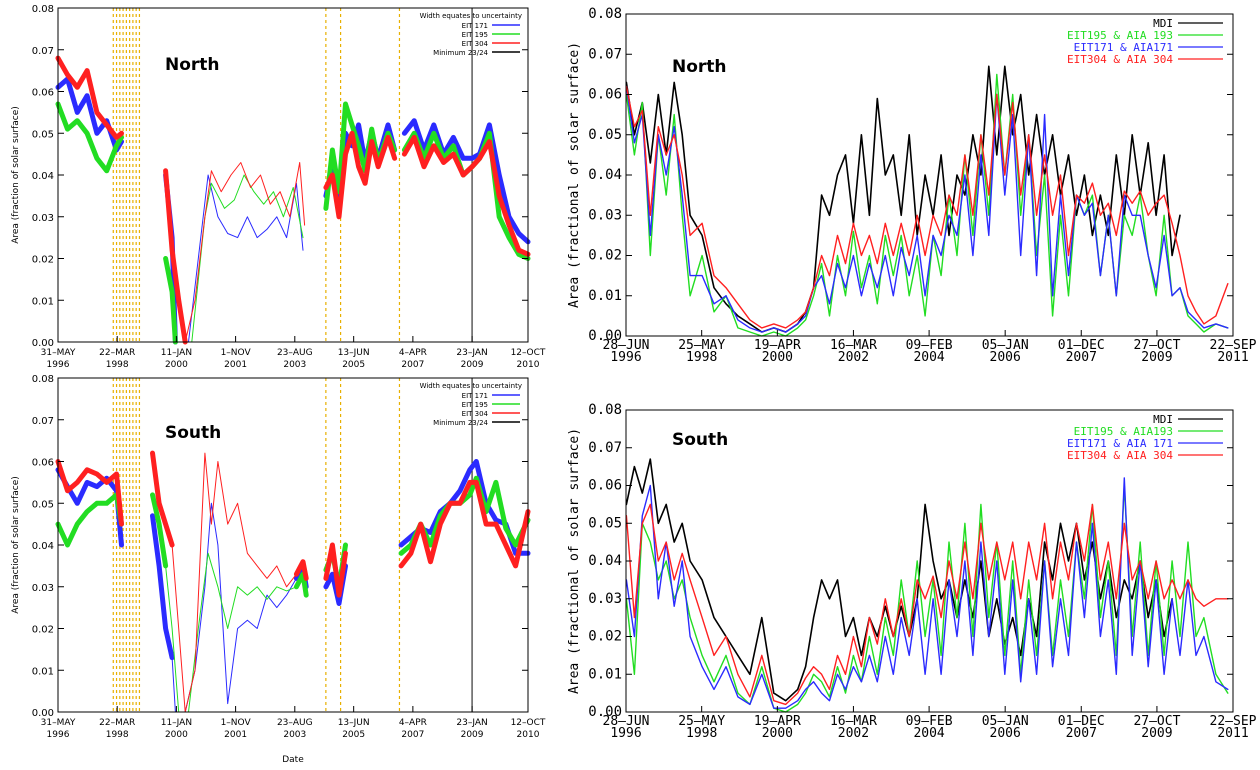  What do you see at coordinates (475, 405) in the screenshot?
I see `legend-label: EIT 195` at bounding box center [475, 405].